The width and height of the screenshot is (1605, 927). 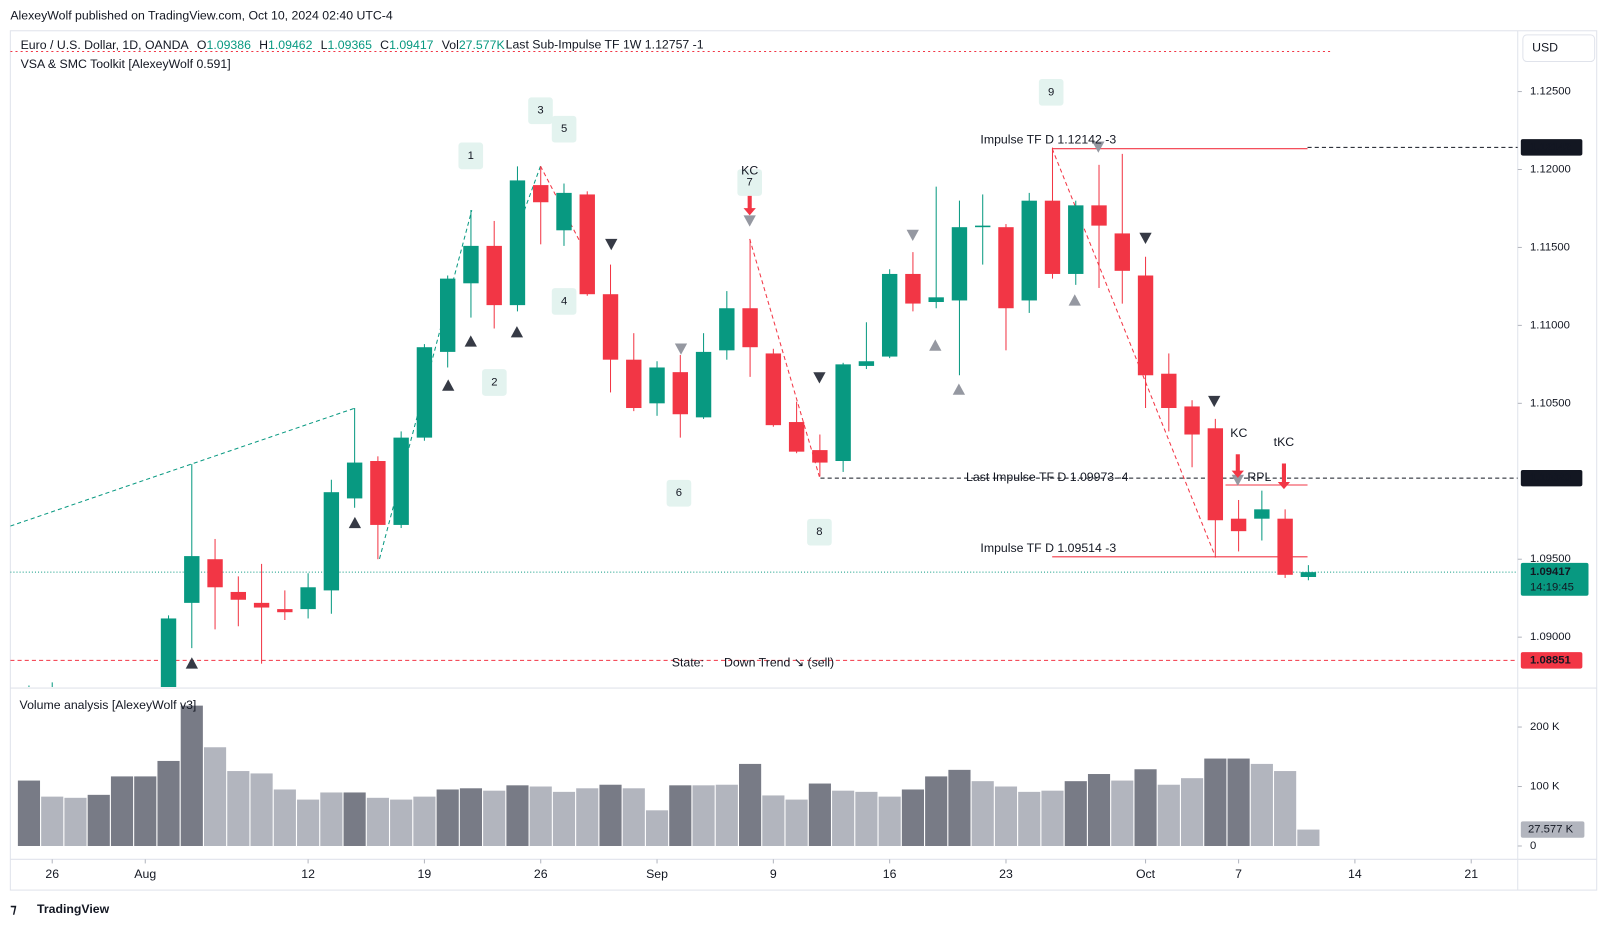 I want to click on volume-tag, so click(x=1552, y=829).